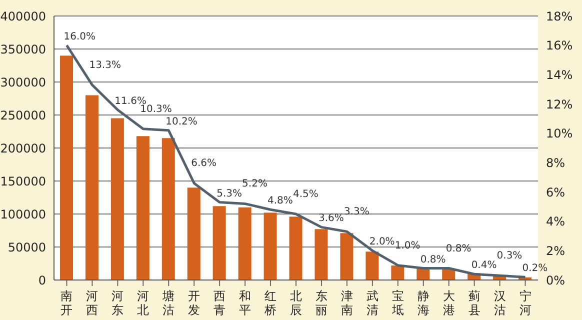 Image resolution: width=582 pixels, height=320 pixels. What do you see at coordinates (559, 104) in the screenshot?
I see `y2-tick-label: 12%` at bounding box center [559, 104].